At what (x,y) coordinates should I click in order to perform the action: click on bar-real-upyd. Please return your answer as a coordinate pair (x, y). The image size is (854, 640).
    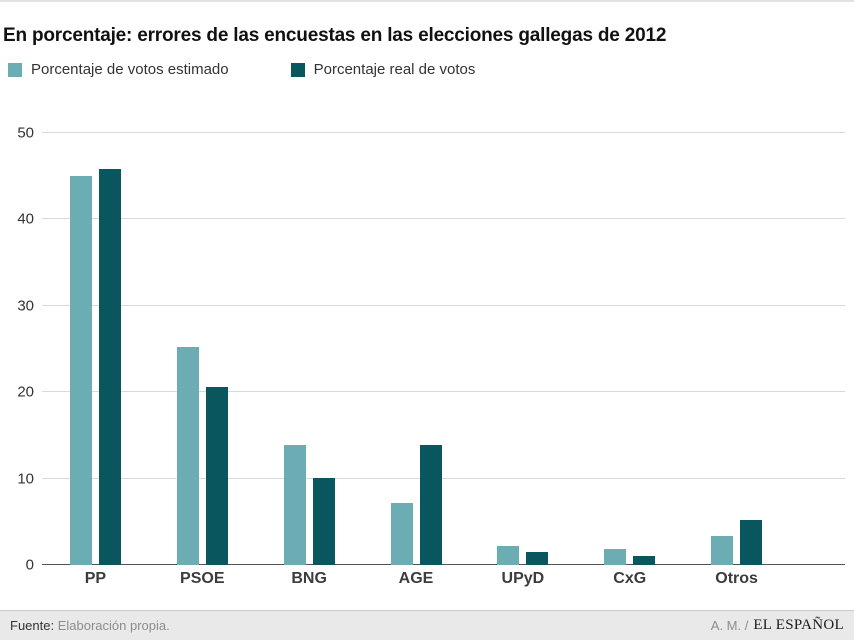
    Looking at the image, I should click on (537, 558).